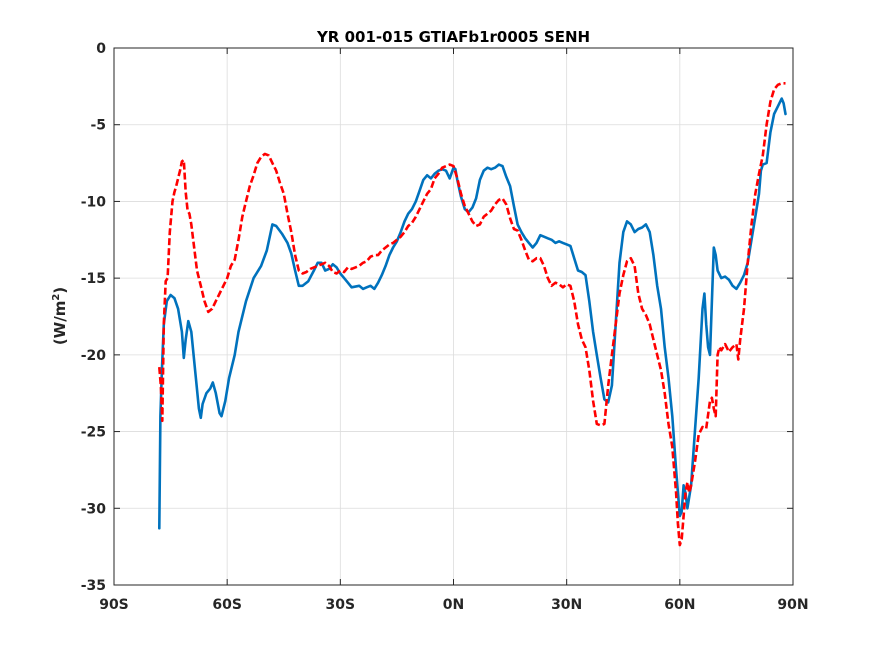 This screenshot has height=656, width=875. Describe the element at coordinates (679, 605) in the screenshot. I see `x-tick-label-5: 60N` at that location.